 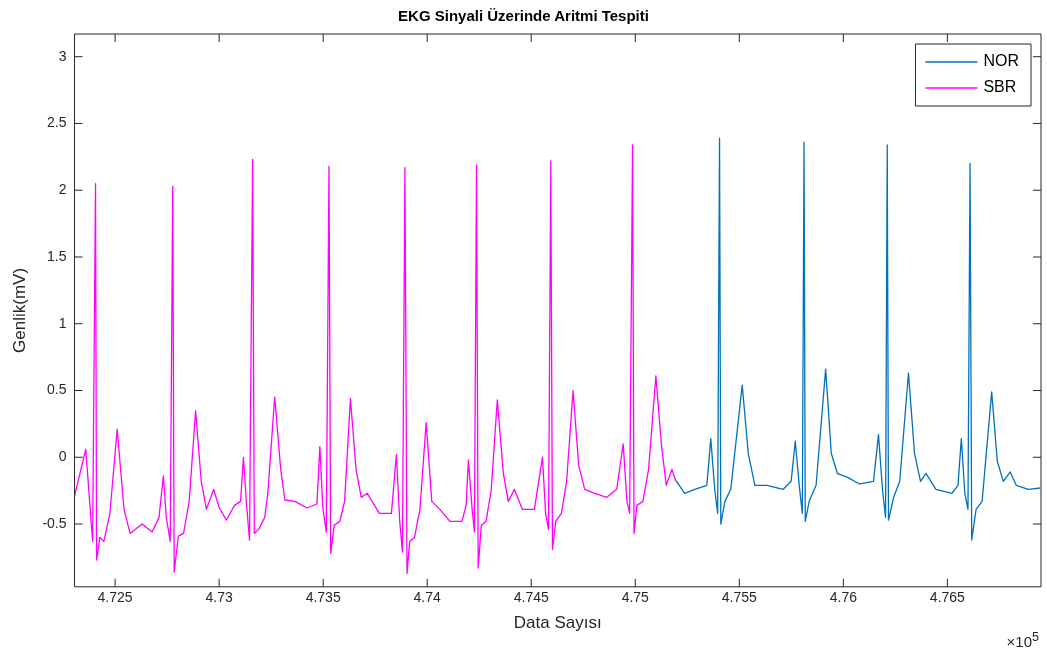 What do you see at coordinates (843, 597) in the screenshot?
I see `x-tick-label: 4.76` at bounding box center [843, 597].